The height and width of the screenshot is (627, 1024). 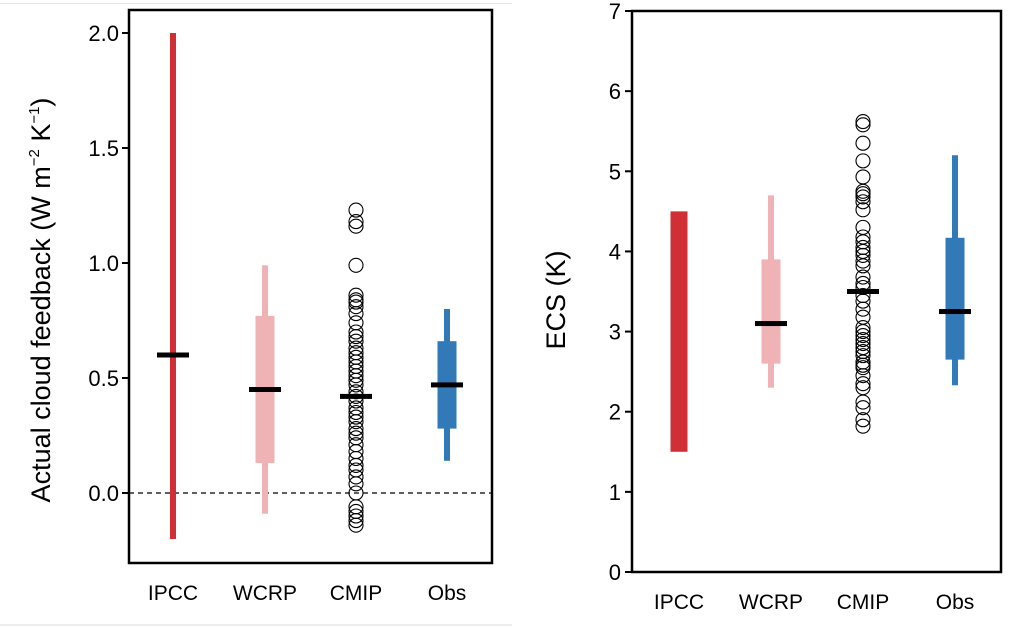 What do you see at coordinates (615, 492) in the screenshot?
I see `y-tick-label: 1` at bounding box center [615, 492].